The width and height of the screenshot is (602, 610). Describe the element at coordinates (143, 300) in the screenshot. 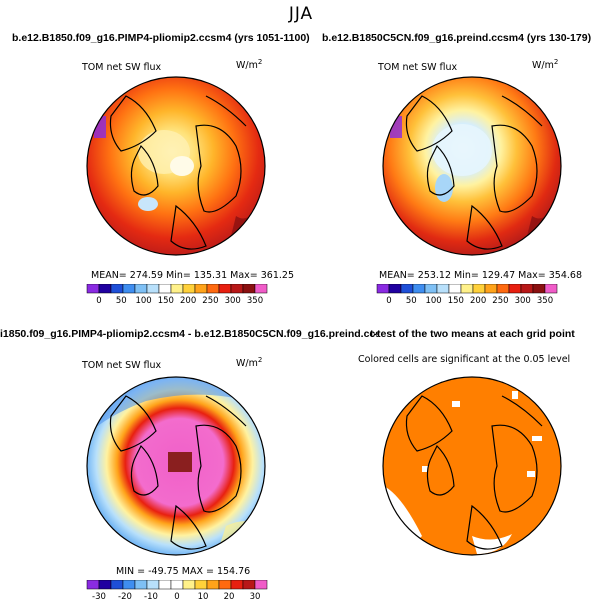

I see `panel1-colorbar-tick-label: 100` at that location.